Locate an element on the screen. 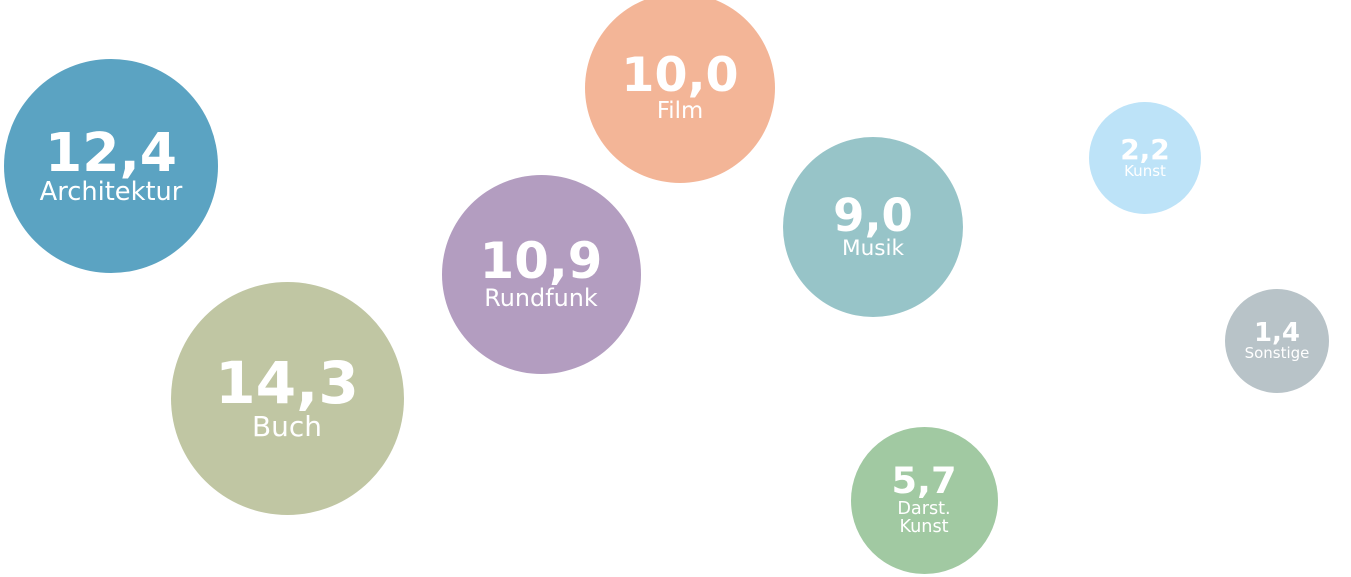 The height and width of the screenshot is (577, 1351). category-label: Darst. Kunst is located at coordinates (924, 518).